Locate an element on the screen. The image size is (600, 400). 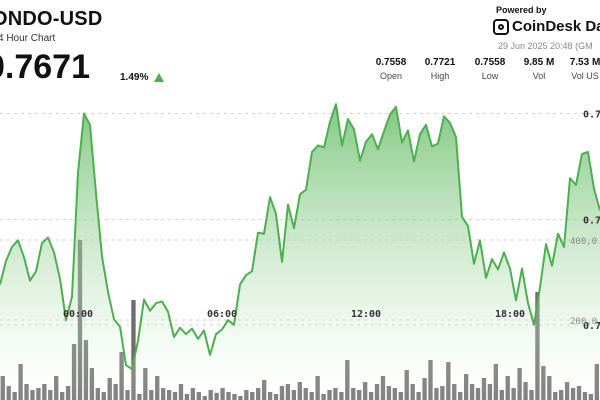
price-tick-label: 0.76 is located at coordinates (591, 221).